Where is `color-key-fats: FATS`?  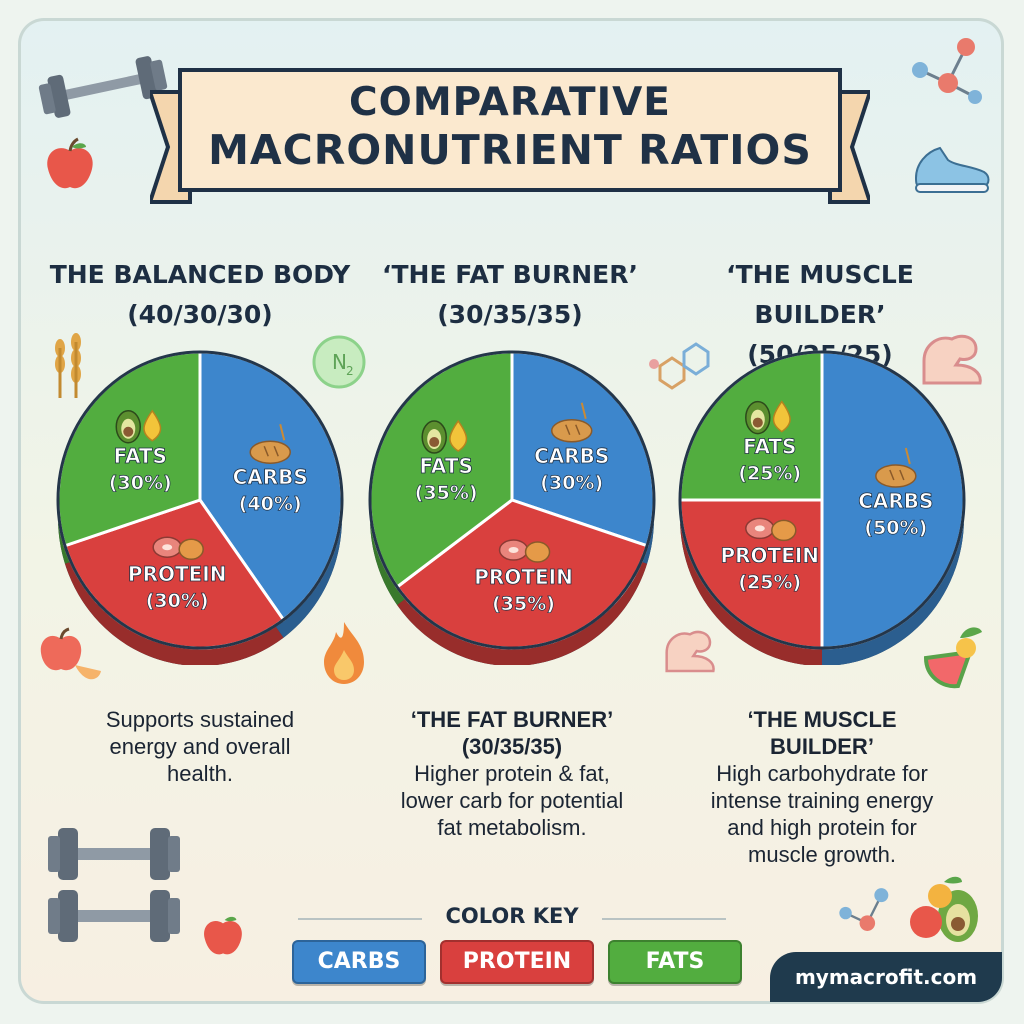
color-key-fats: FATS is located at coordinates (675, 962).